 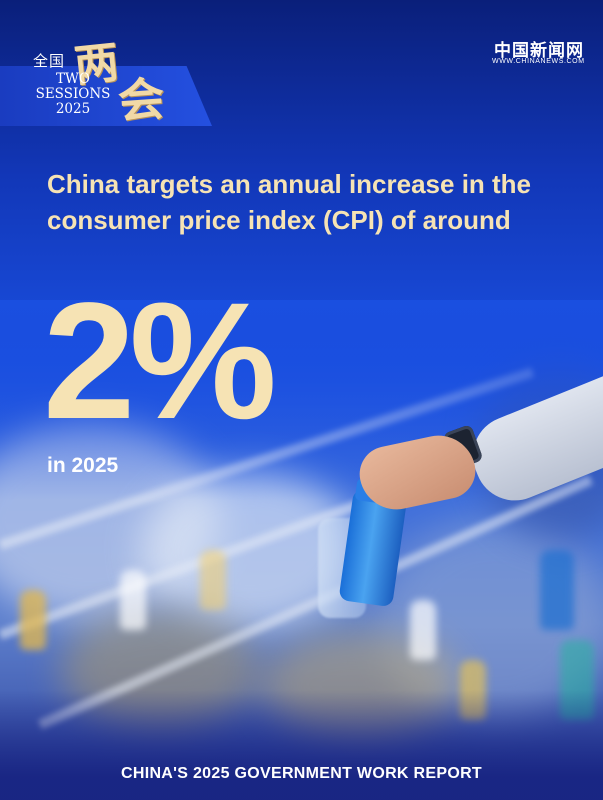 What do you see at coordinates (538, 61) in the screenshot?
I see `chinanews-url: WWW.CHINANEWS.COM` at bounding box center [538, 61].